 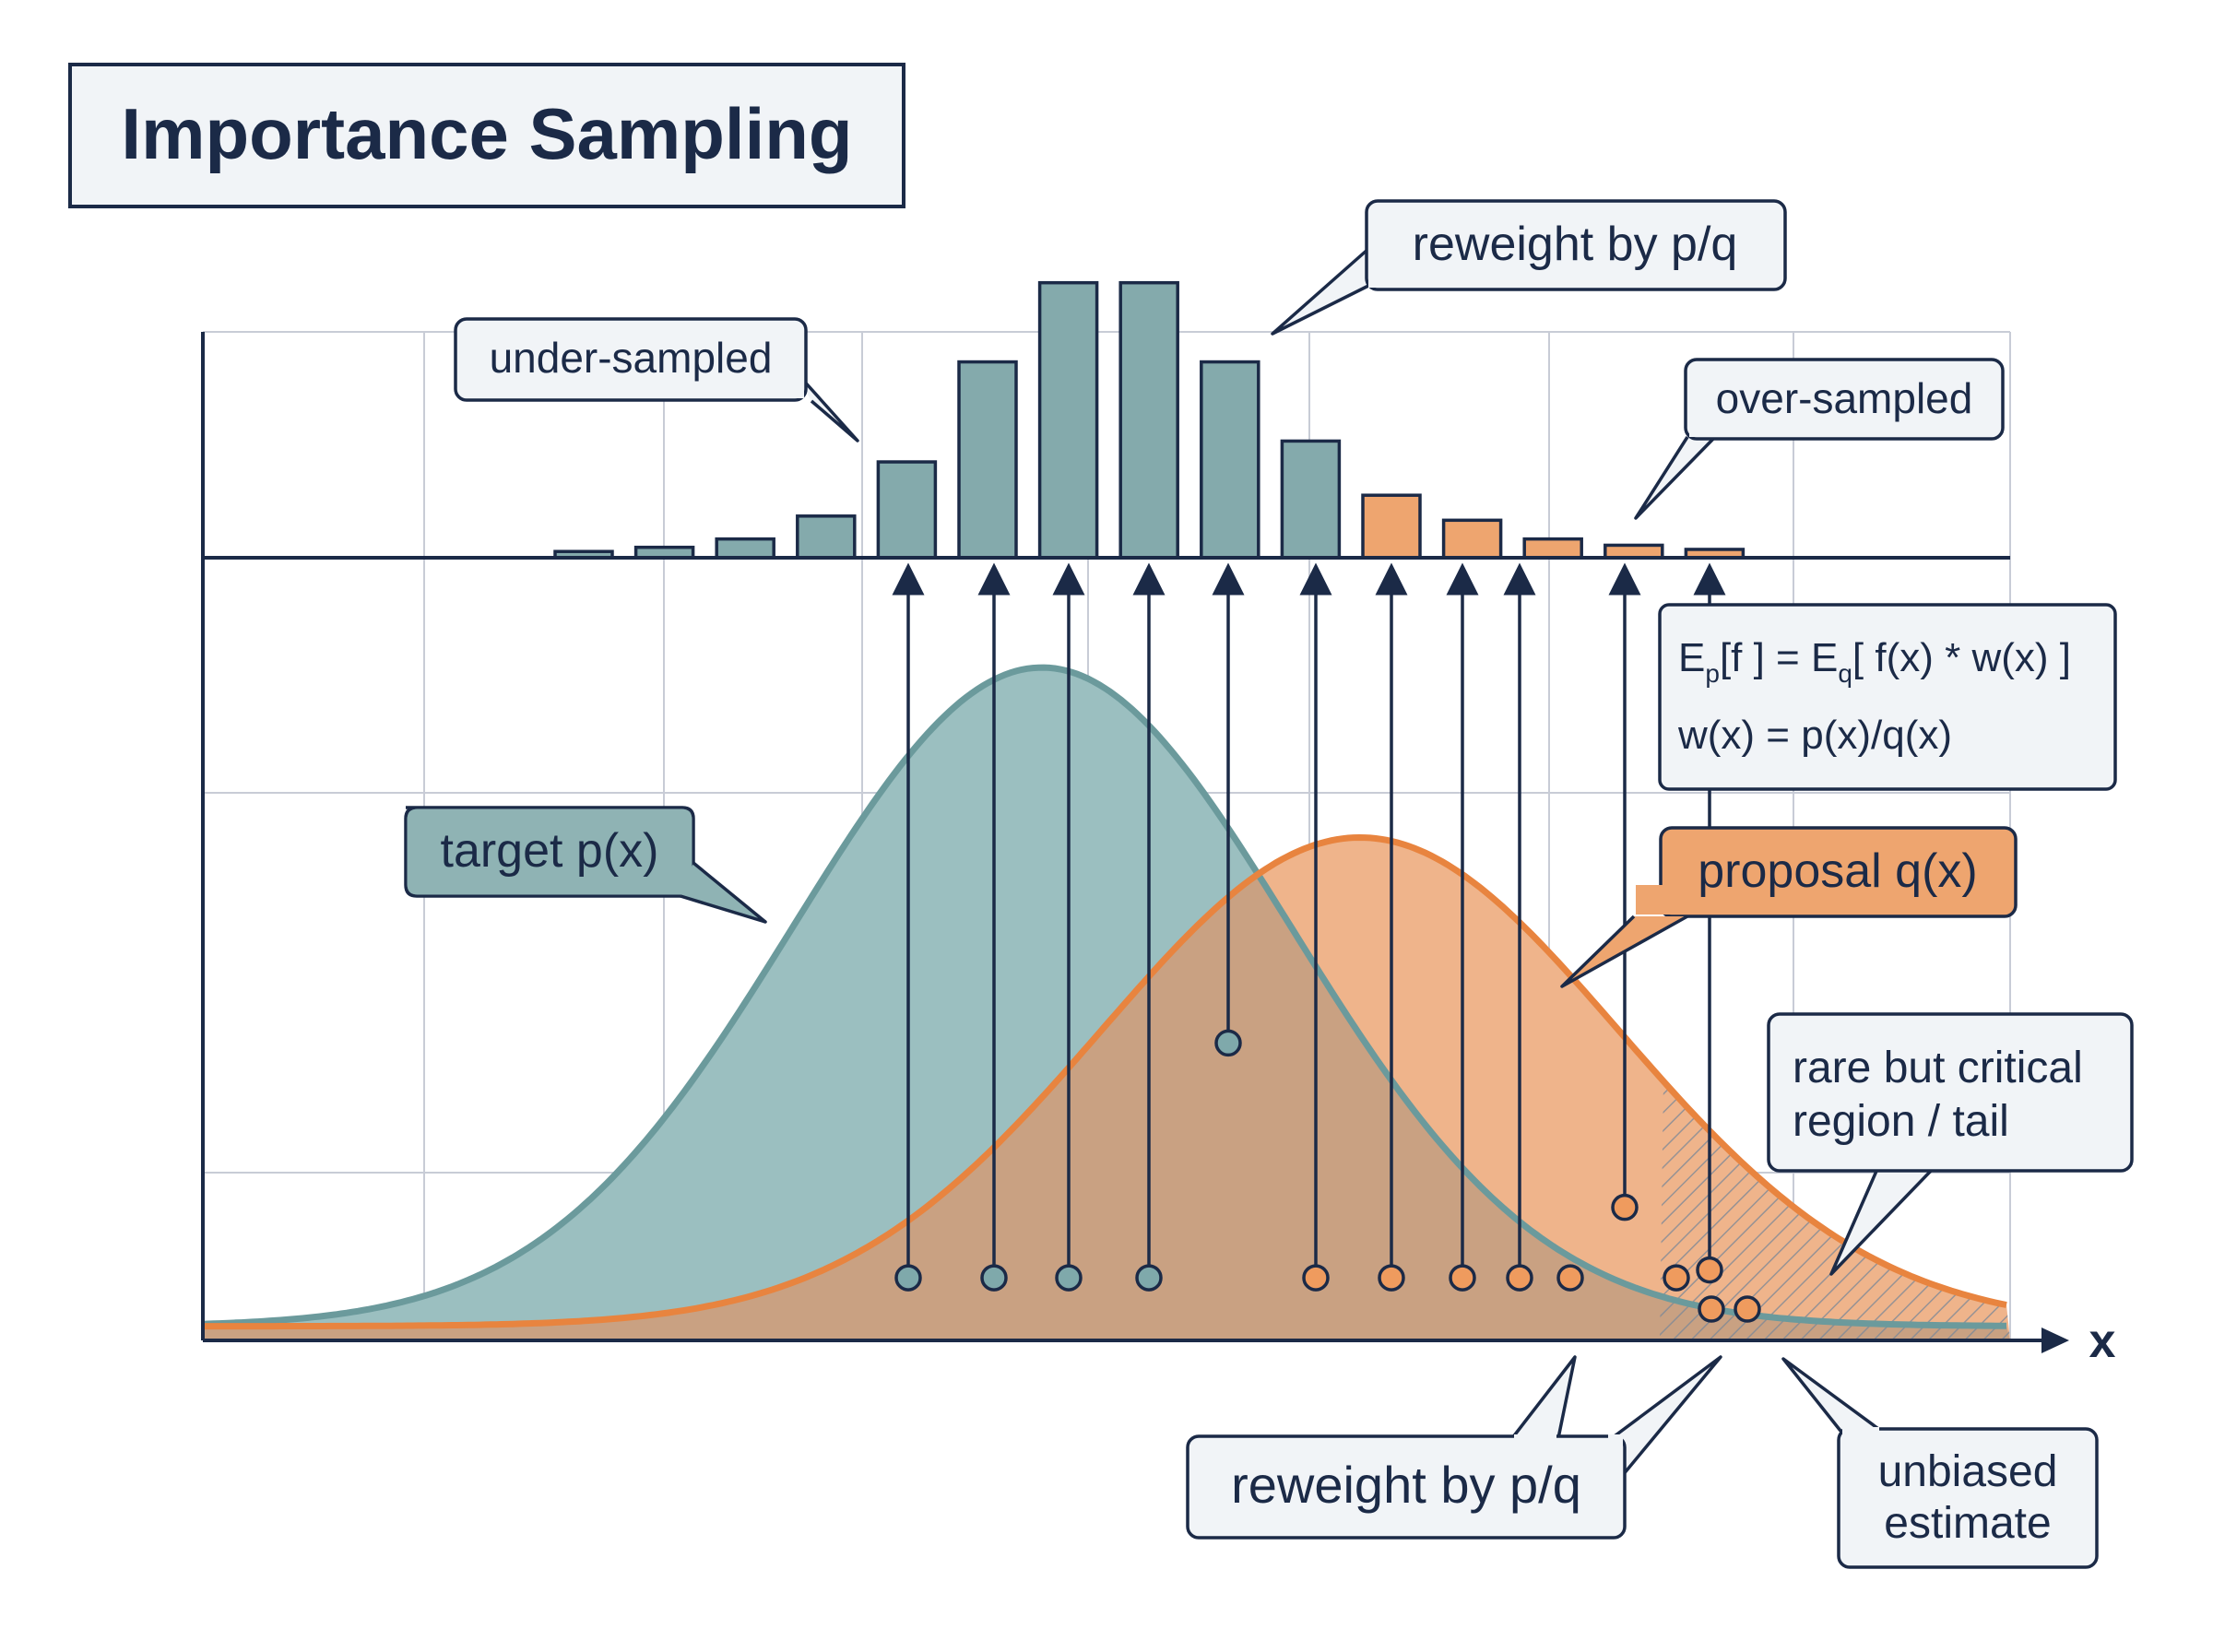 I want to click on target-label-callout: target p(x), so click(x=585, y=865).